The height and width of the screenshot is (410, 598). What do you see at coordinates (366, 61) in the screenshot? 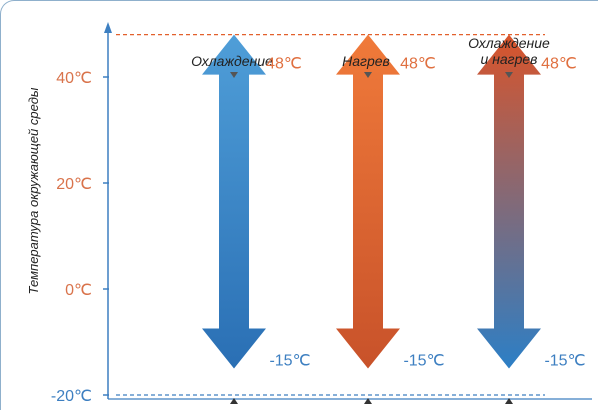
I see `heating-title: Нагрев` at bounding box center [366, 61].